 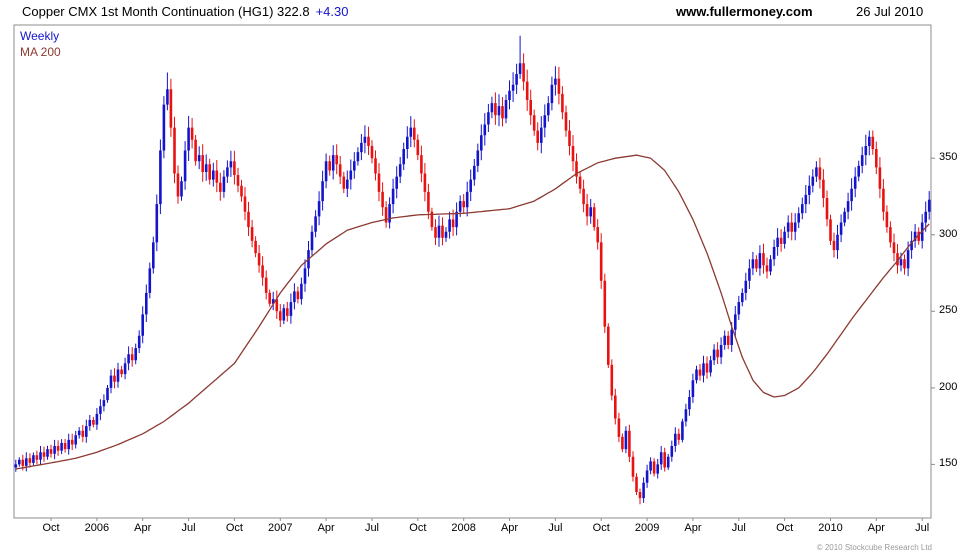 I want to click on x-axis-label: 2008, so click(x=463, y=528).